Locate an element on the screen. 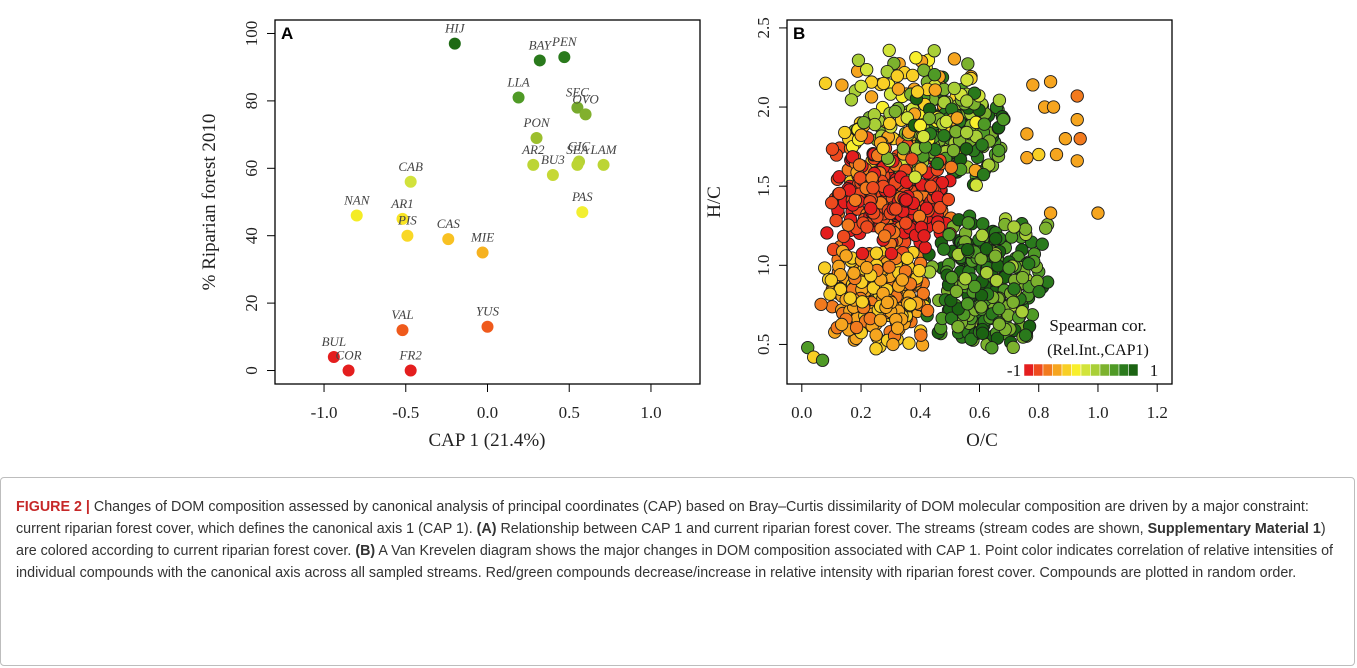 Image resolution: width=1357 pixels, height=668 pixels. panel-a-point-cor is located at coordinates (348, 370).